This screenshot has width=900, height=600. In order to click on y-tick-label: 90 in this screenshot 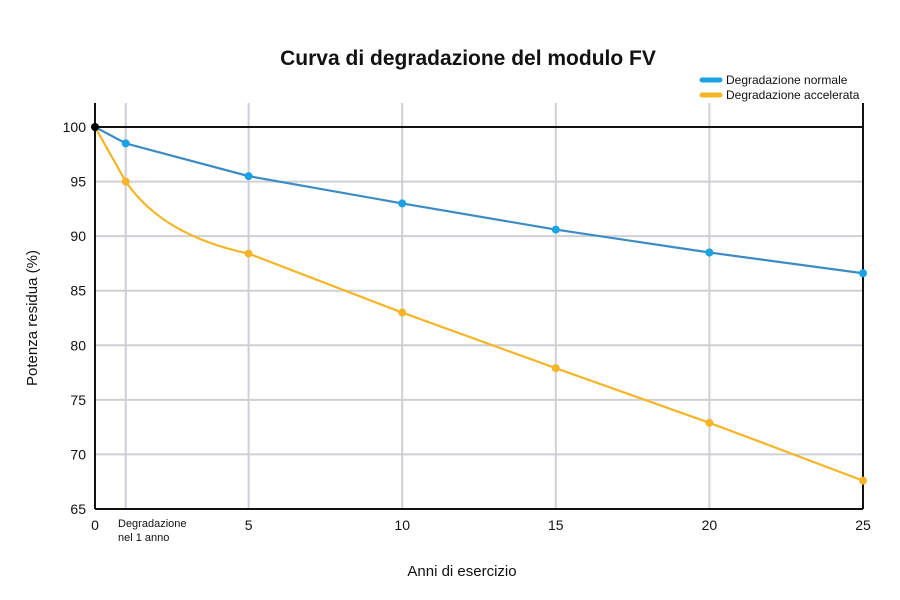, I will do `click(78, 236)`.